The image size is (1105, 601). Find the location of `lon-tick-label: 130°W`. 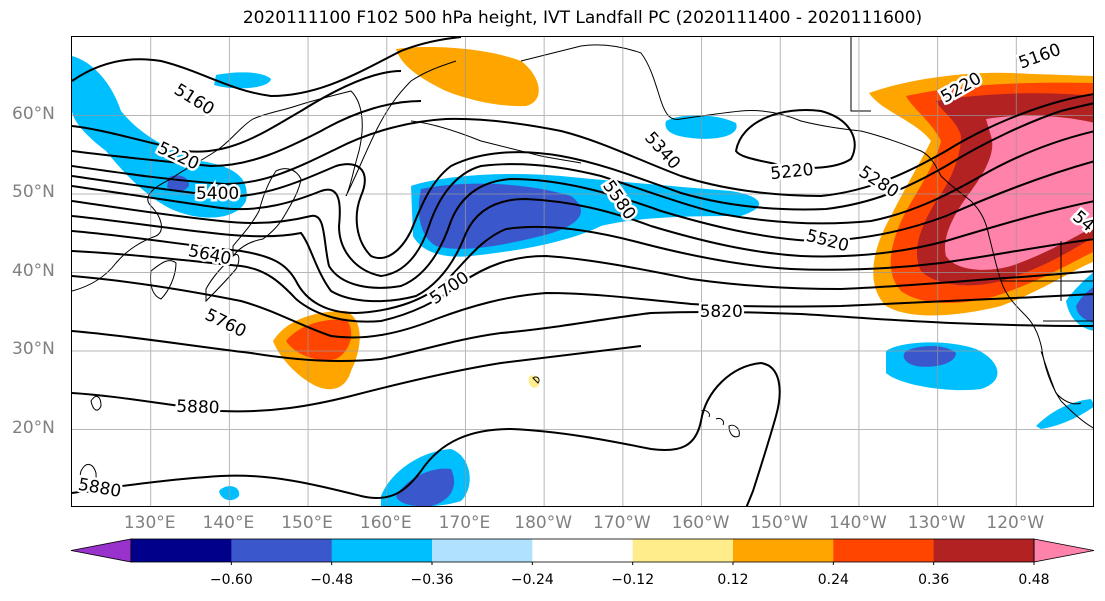

lon-tick-label: 130°W is located at coordinates (936, 523).